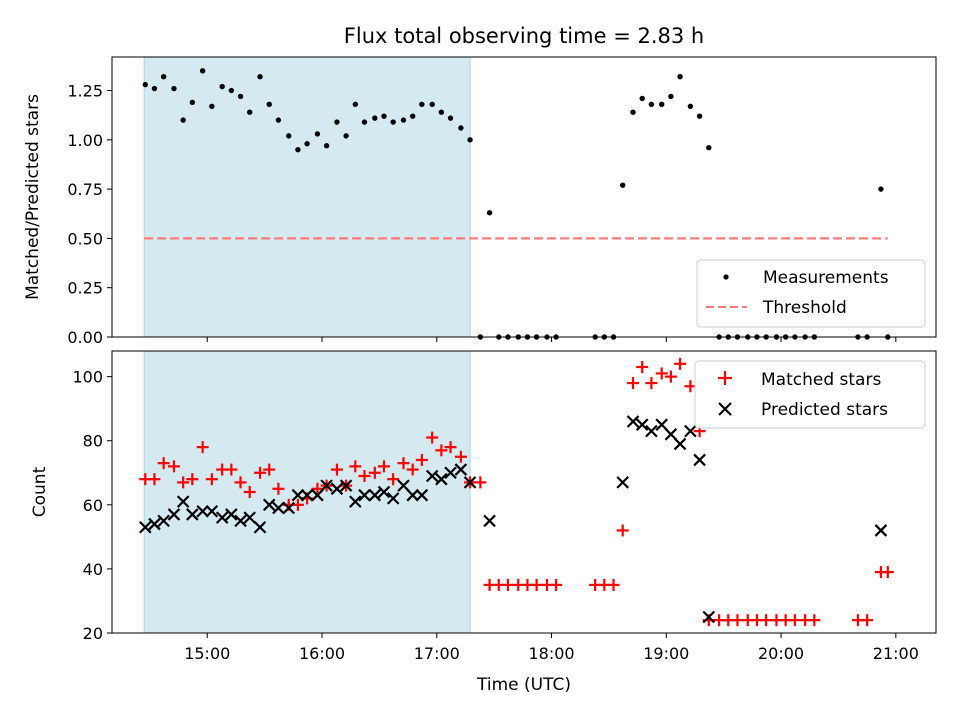  I want to click on y-tick-label: 0.00, so click(85, 337).